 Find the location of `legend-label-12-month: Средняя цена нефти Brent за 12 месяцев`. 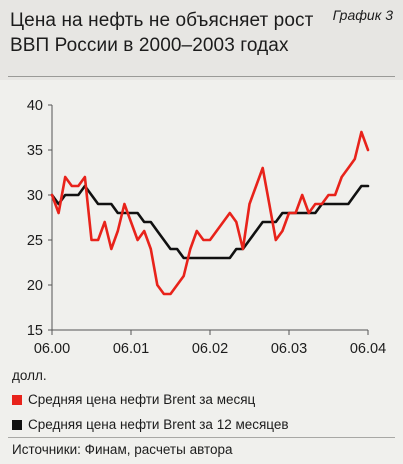

legend-label-12-month: Средняя цена нефти Brent за 12 месяцев is located at coordinates (158, 424).